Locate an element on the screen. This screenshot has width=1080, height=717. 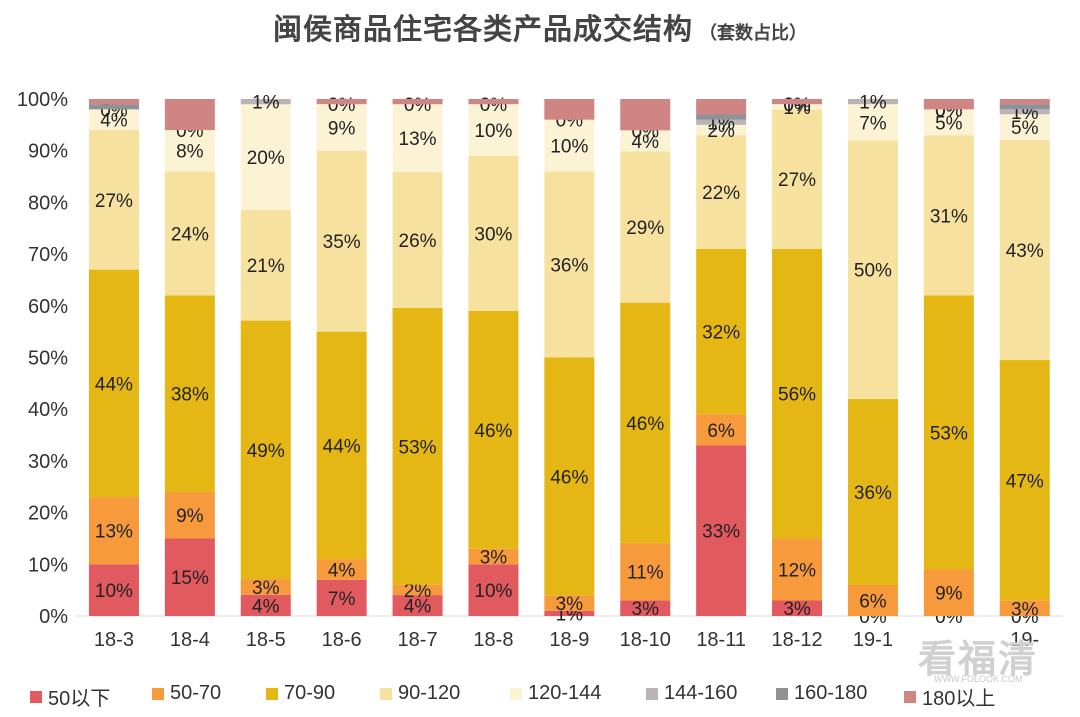
legend-item: 90-120 is located at coordinates (420, 693).